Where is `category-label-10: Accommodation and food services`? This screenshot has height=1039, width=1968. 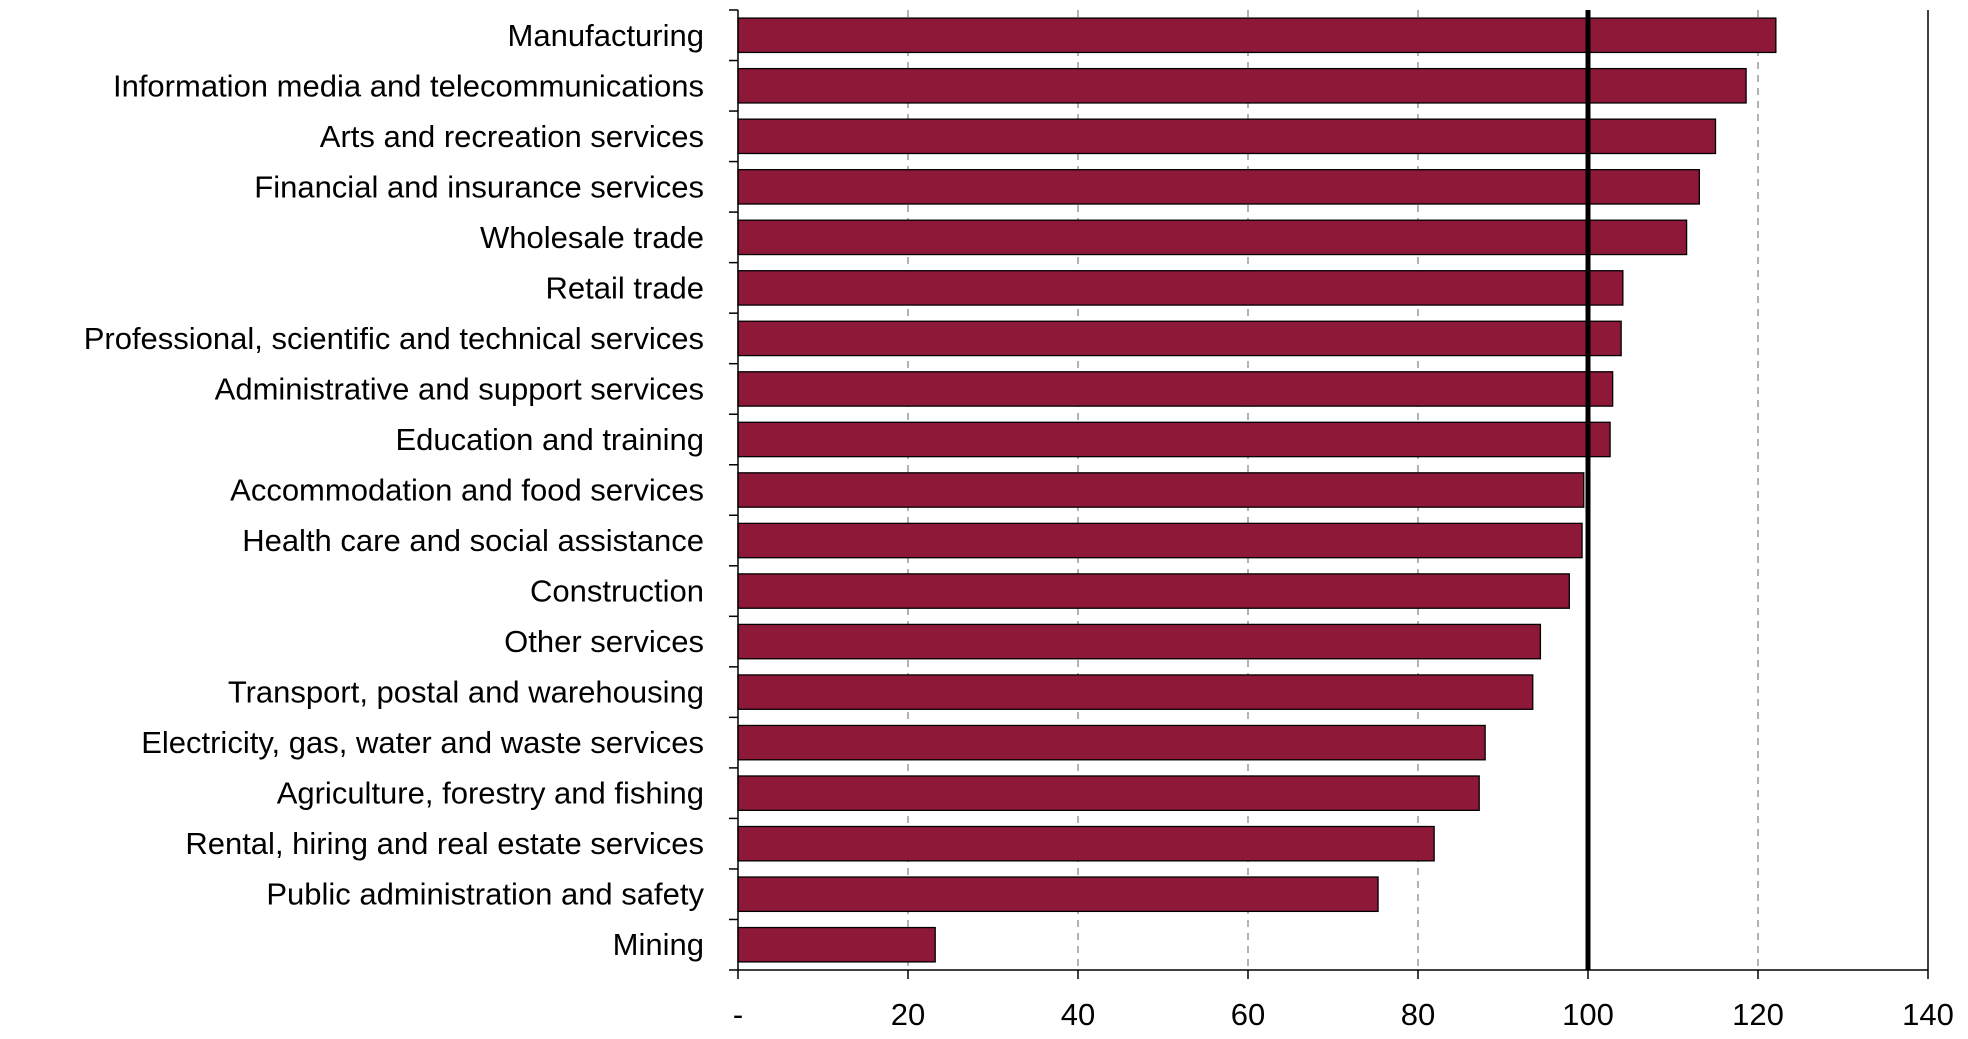
category-label-10: Accommodation and food services is located at coordinates (467, 490).